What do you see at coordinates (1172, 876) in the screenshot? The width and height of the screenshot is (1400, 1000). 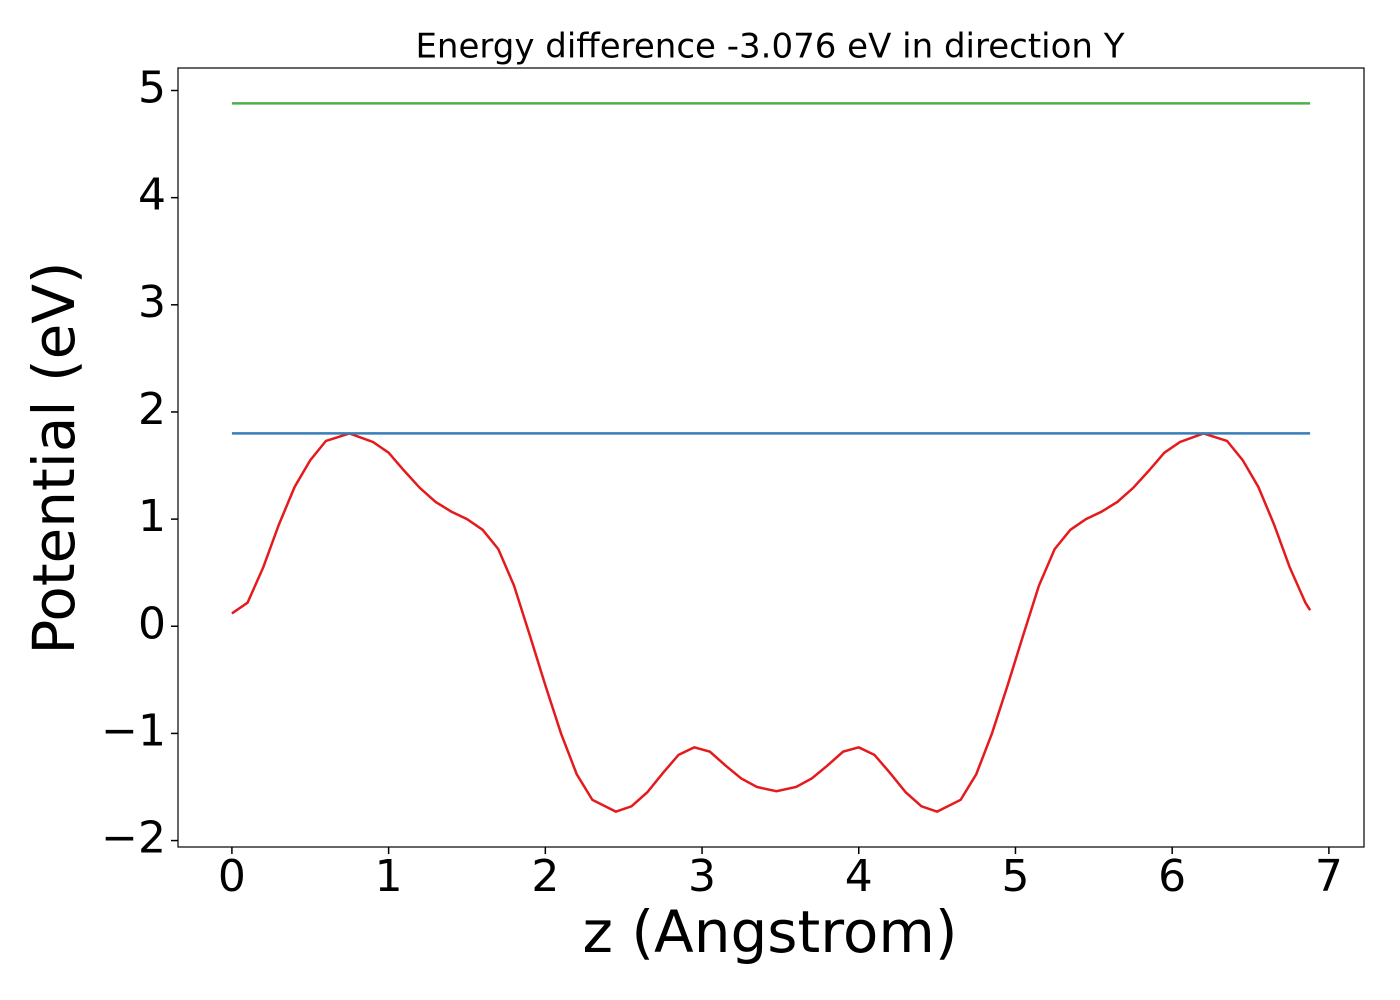 I see `x-tick-label: 6` at bounding box center [1172, 876].